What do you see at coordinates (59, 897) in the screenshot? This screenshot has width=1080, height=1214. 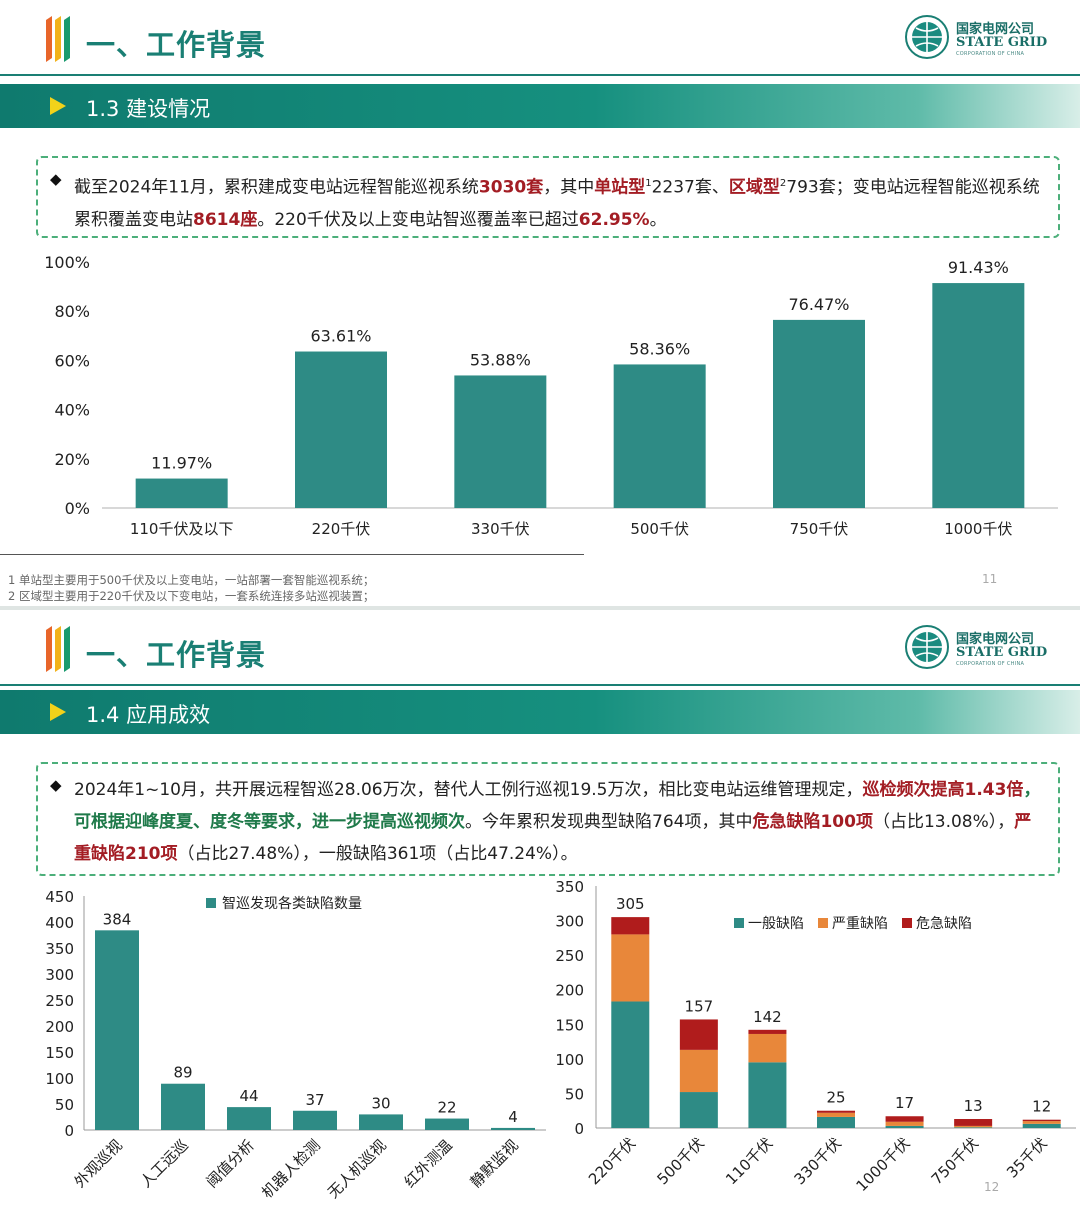 I see `y-tick-label: 450` at bounding box center [59, 897].